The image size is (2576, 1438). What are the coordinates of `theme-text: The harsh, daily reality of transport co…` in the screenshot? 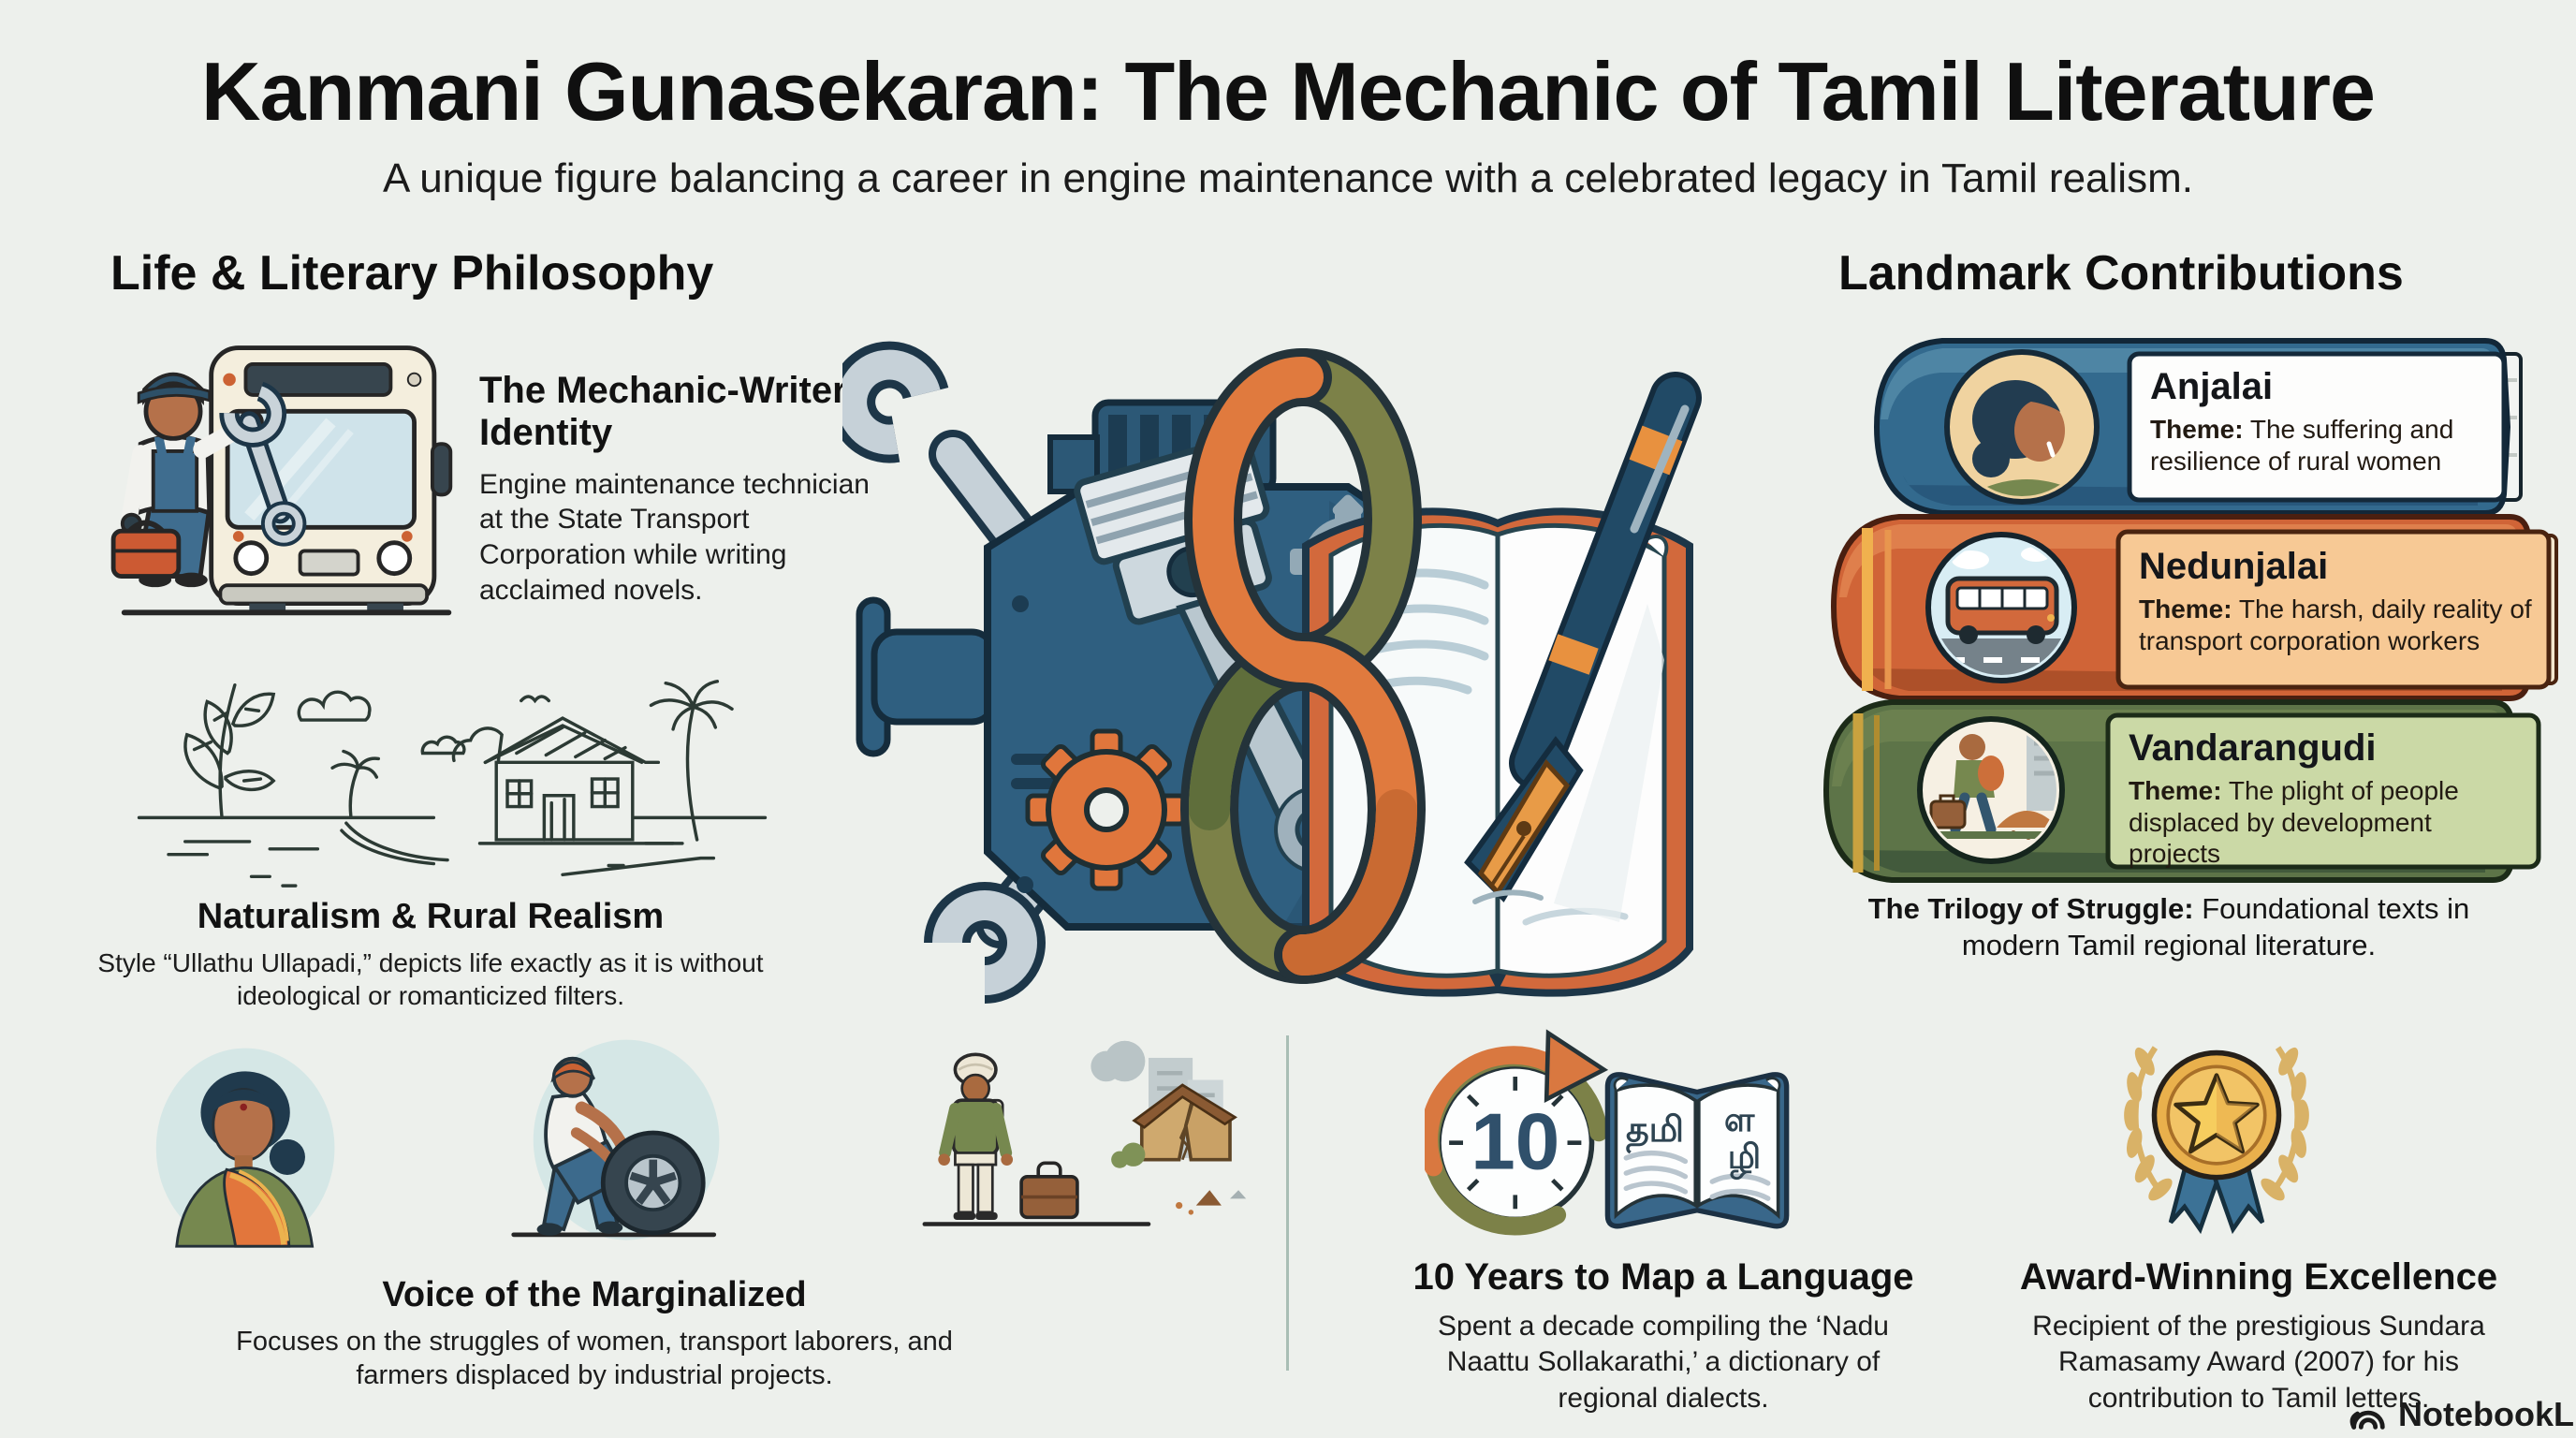 It's located at (2335, 624).